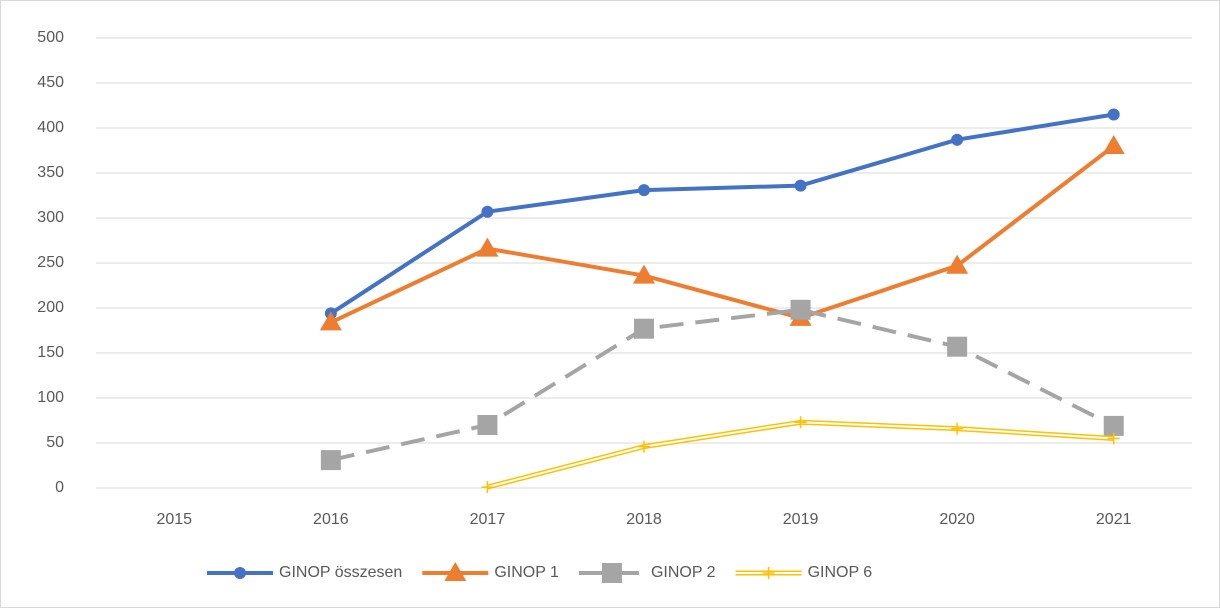 The image size is (1220, 613). I want to click on x-tick-label: 2018, so click(644, 519).